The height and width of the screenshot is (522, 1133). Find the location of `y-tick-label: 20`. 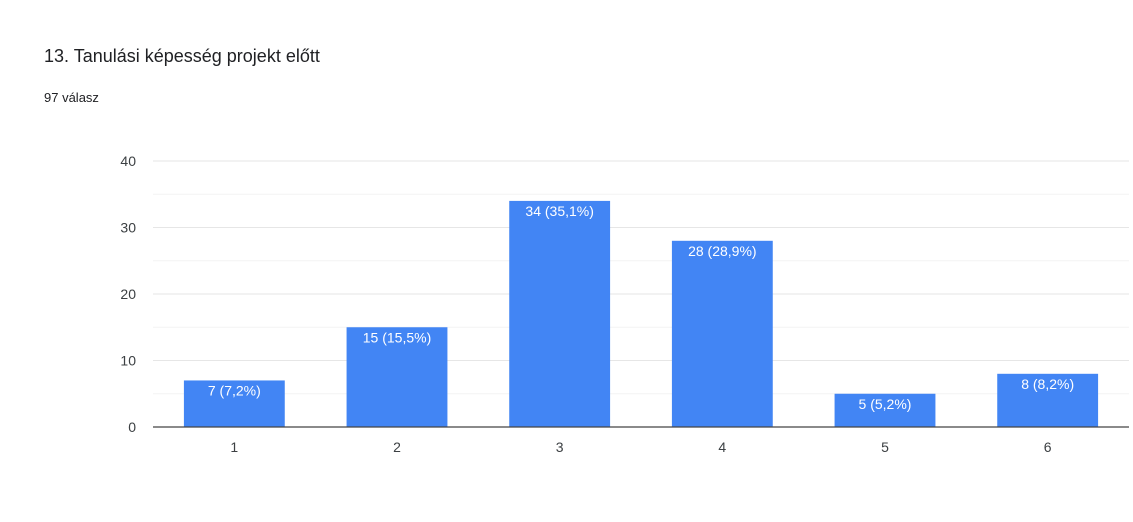

y-tick-label: 20 is located at coordinates (128, 294).